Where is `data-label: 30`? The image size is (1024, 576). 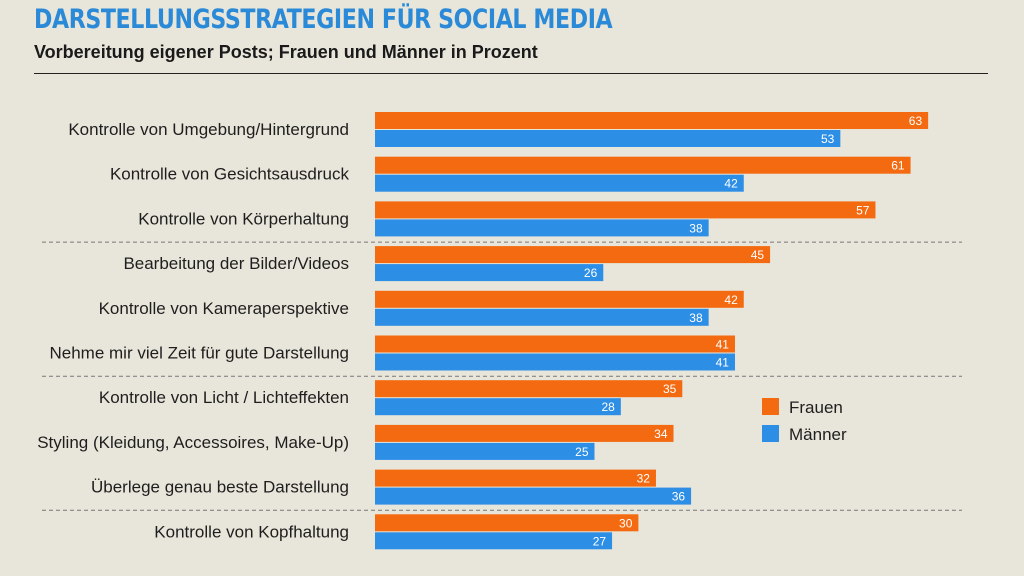
data-label: 30 is located at coordinates (626, 523).